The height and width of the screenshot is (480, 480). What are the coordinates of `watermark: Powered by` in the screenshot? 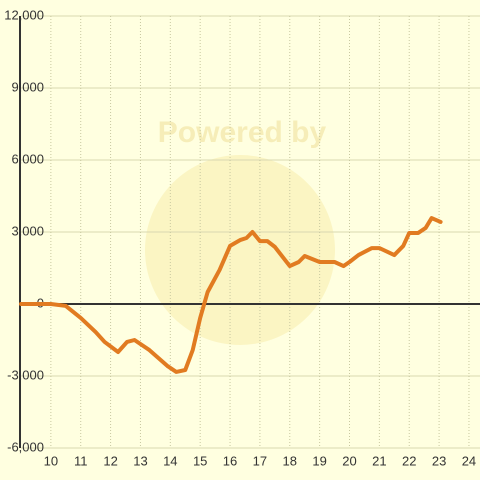 It's located at (242, 132).